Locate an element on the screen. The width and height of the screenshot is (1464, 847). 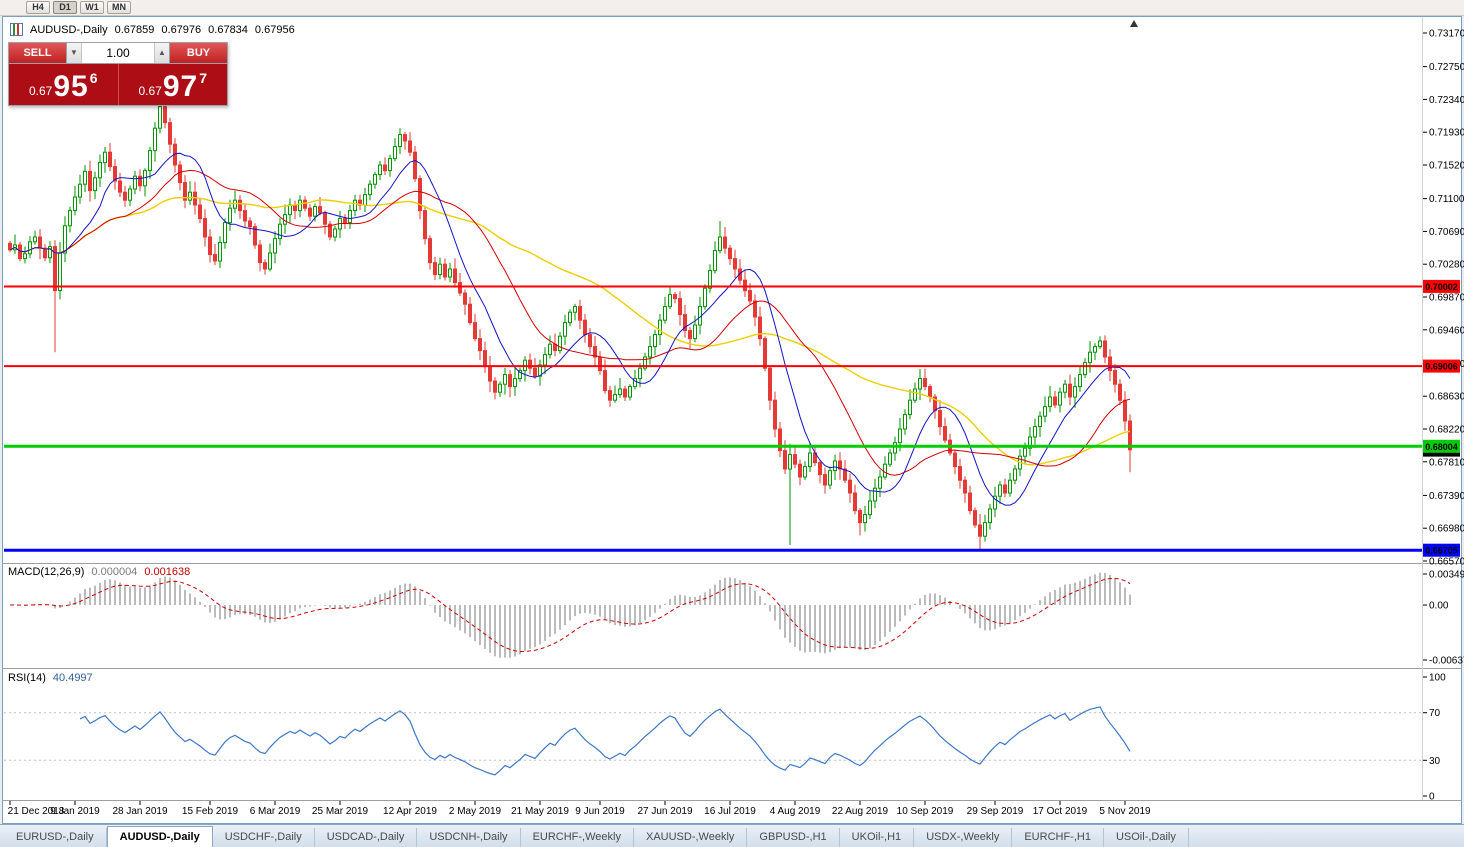
svg-text: 4 Aug 2019 is located at coordinates (795, 811).